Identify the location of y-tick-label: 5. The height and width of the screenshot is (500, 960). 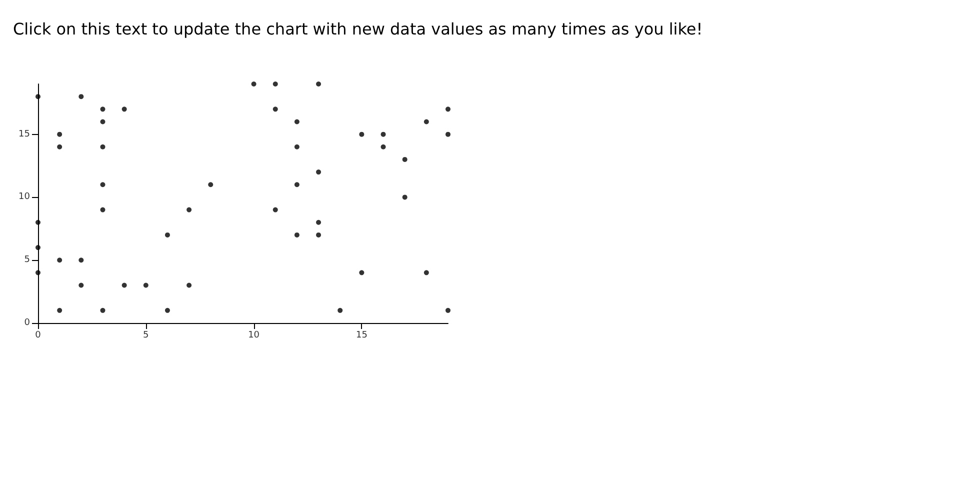
(27, 260).